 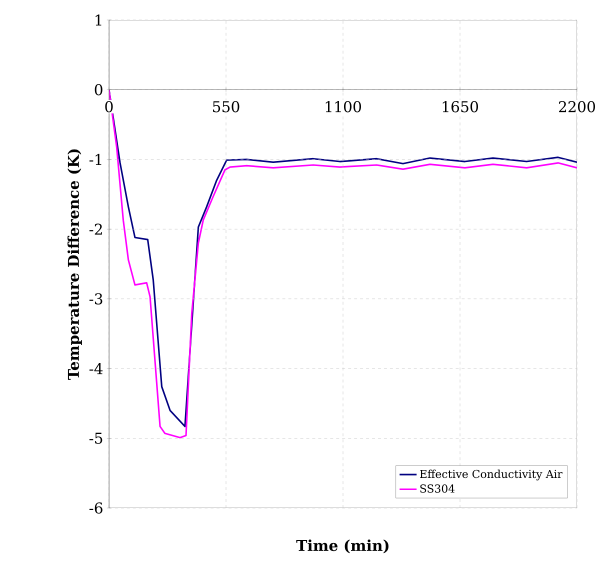 What do you see at coordinates (95, 229) in the screenshot?
I see `y-tick-label: -2` at bounding box center [95, 229].